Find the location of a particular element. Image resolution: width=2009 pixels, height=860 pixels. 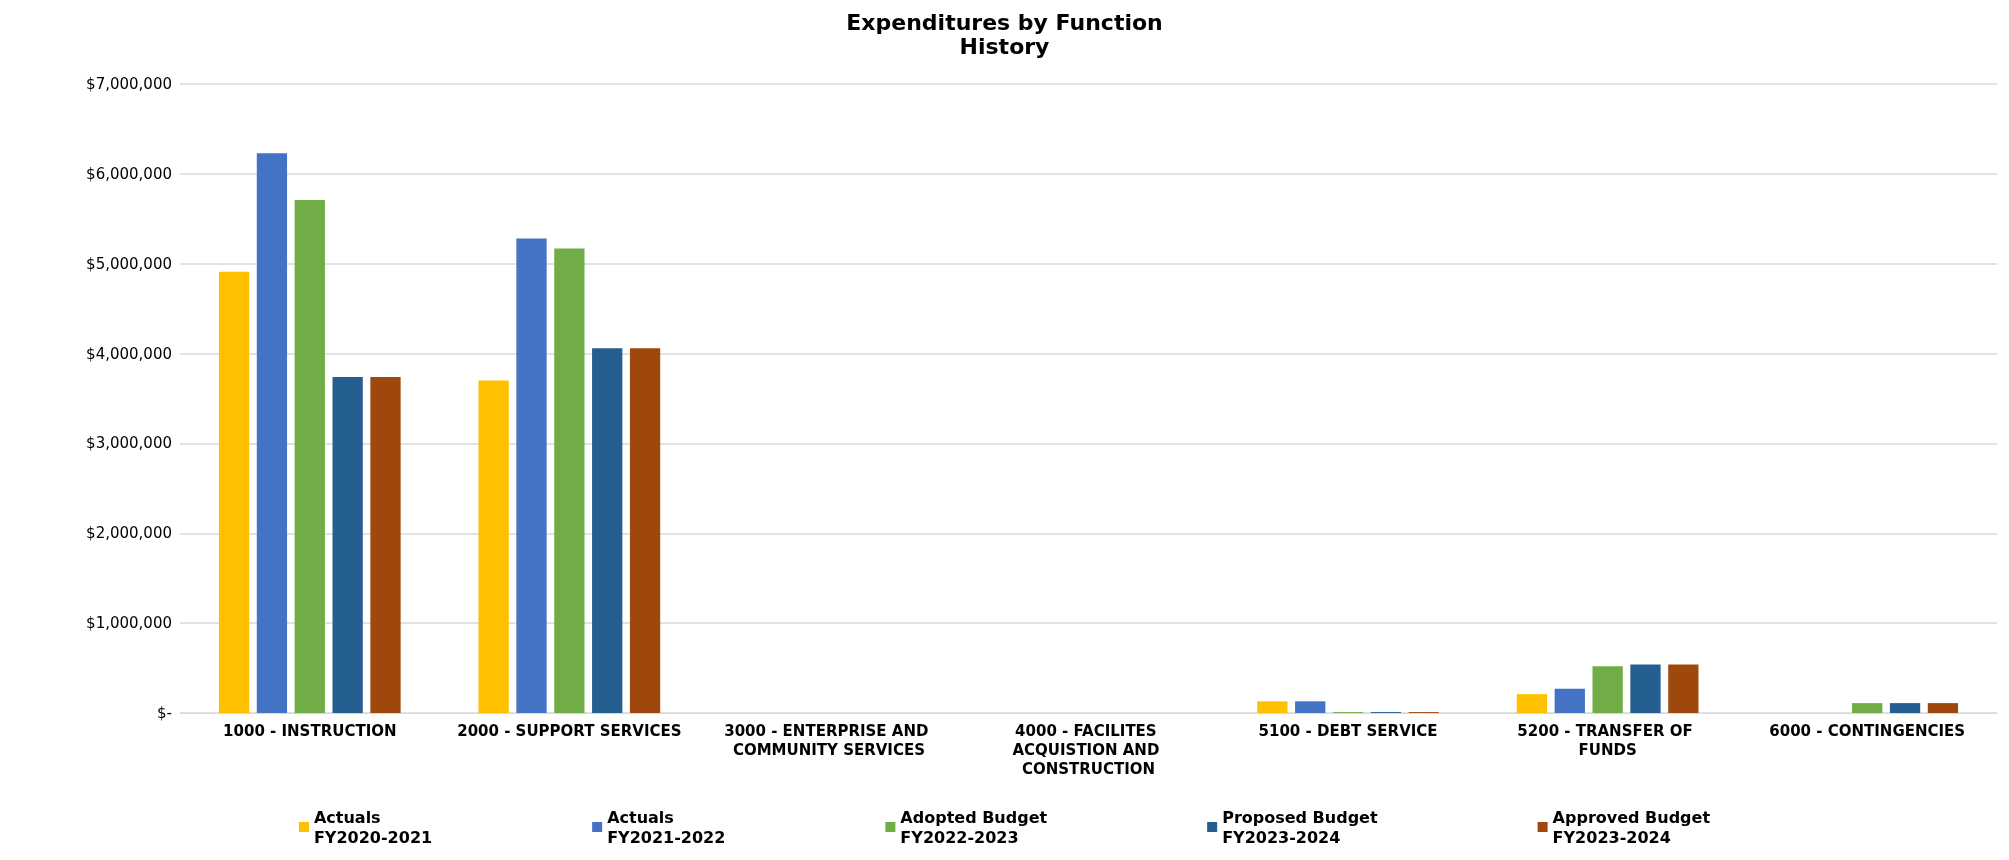

y-tick-label: $1,000,000 is located at coordinates (129, 623).